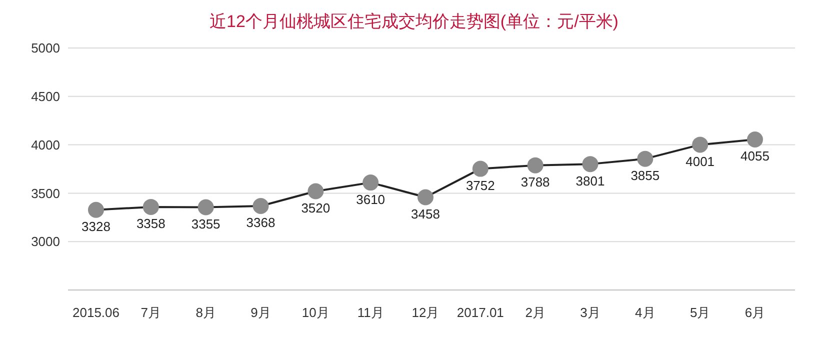  I want to click on x-tick-label: 3月, so click(590, 312).